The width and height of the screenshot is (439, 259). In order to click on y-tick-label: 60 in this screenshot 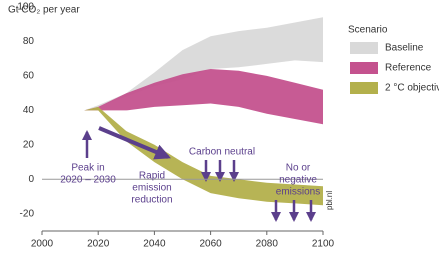, I will do `click(29, 76)`.